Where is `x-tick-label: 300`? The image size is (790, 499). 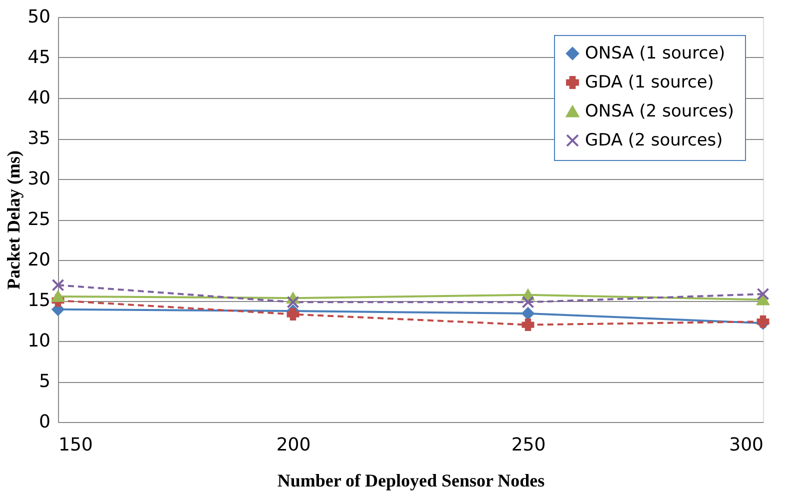
x-tick-label: 300 is located at coordinates (746, 445).